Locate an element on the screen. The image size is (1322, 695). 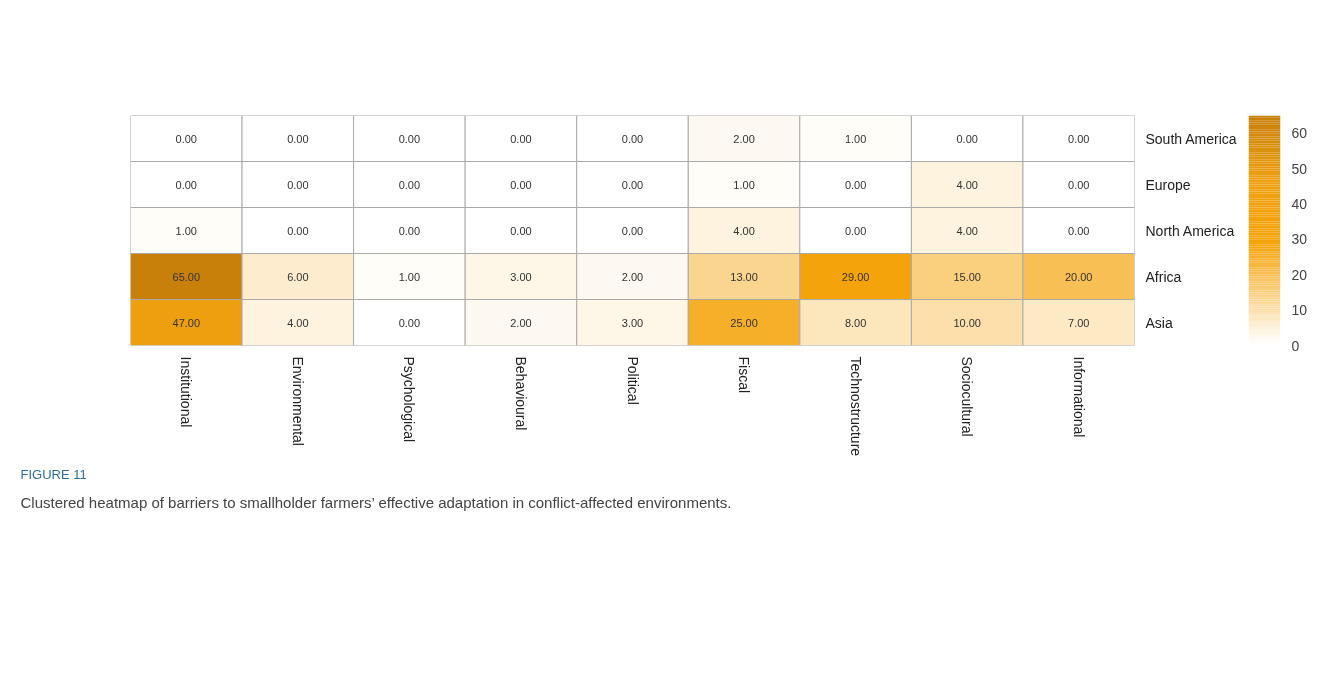
data-label: 13.00 is located at coordinates (744, 276).